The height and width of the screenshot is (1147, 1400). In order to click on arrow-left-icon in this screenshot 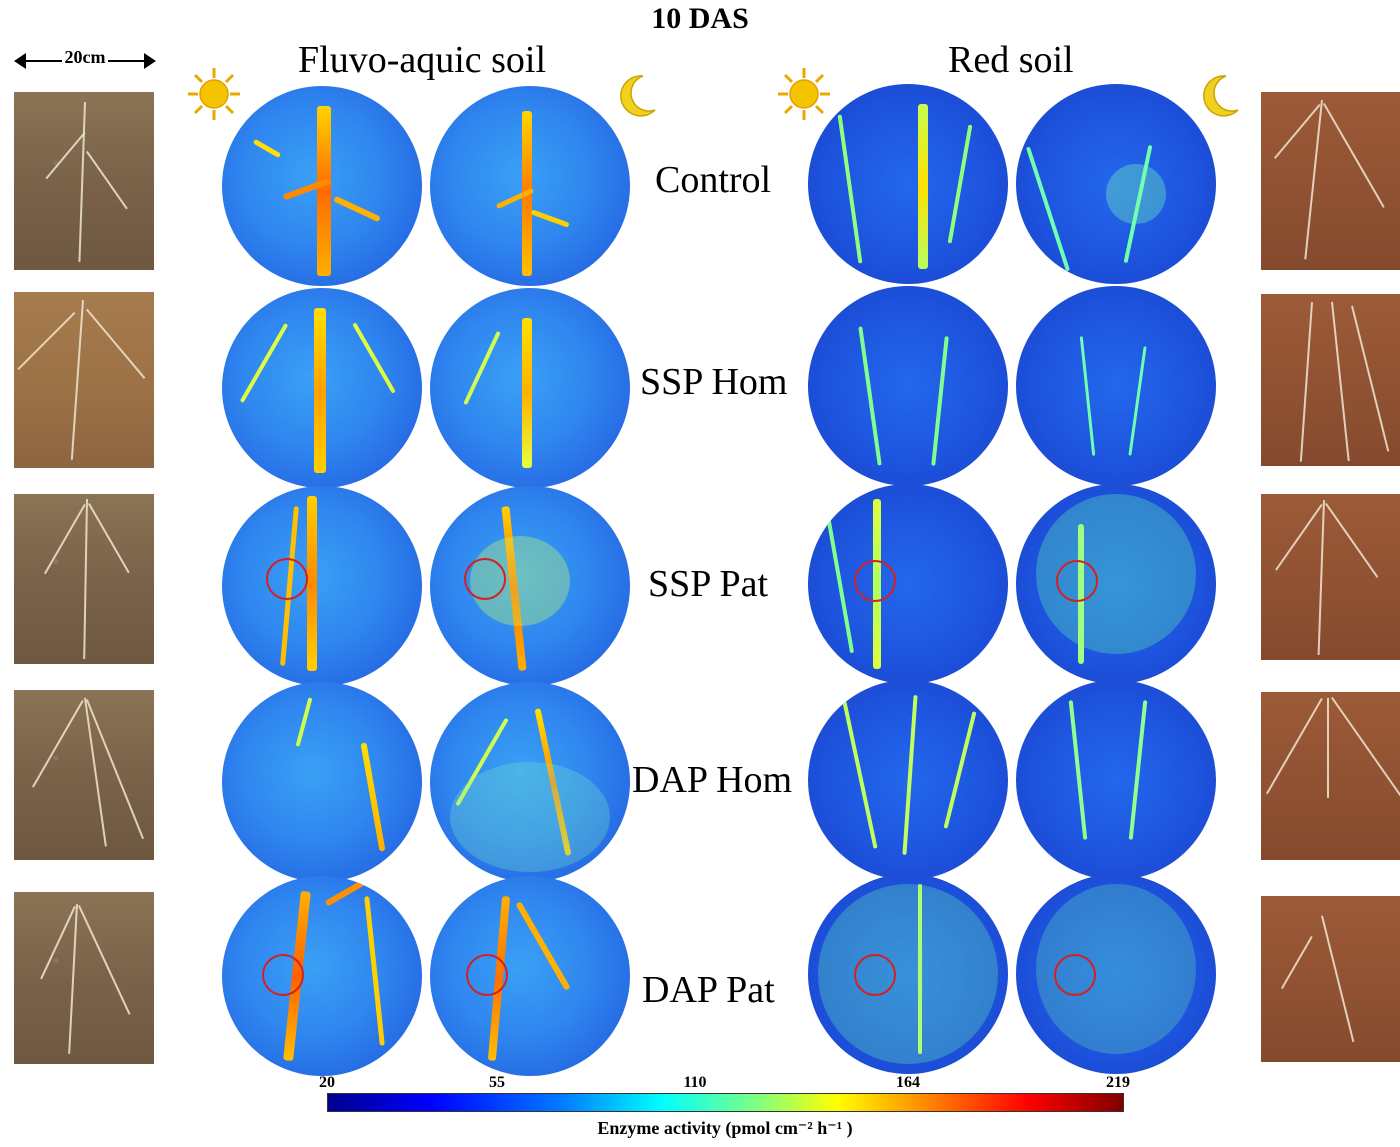, I will do `click(20, 61)`.